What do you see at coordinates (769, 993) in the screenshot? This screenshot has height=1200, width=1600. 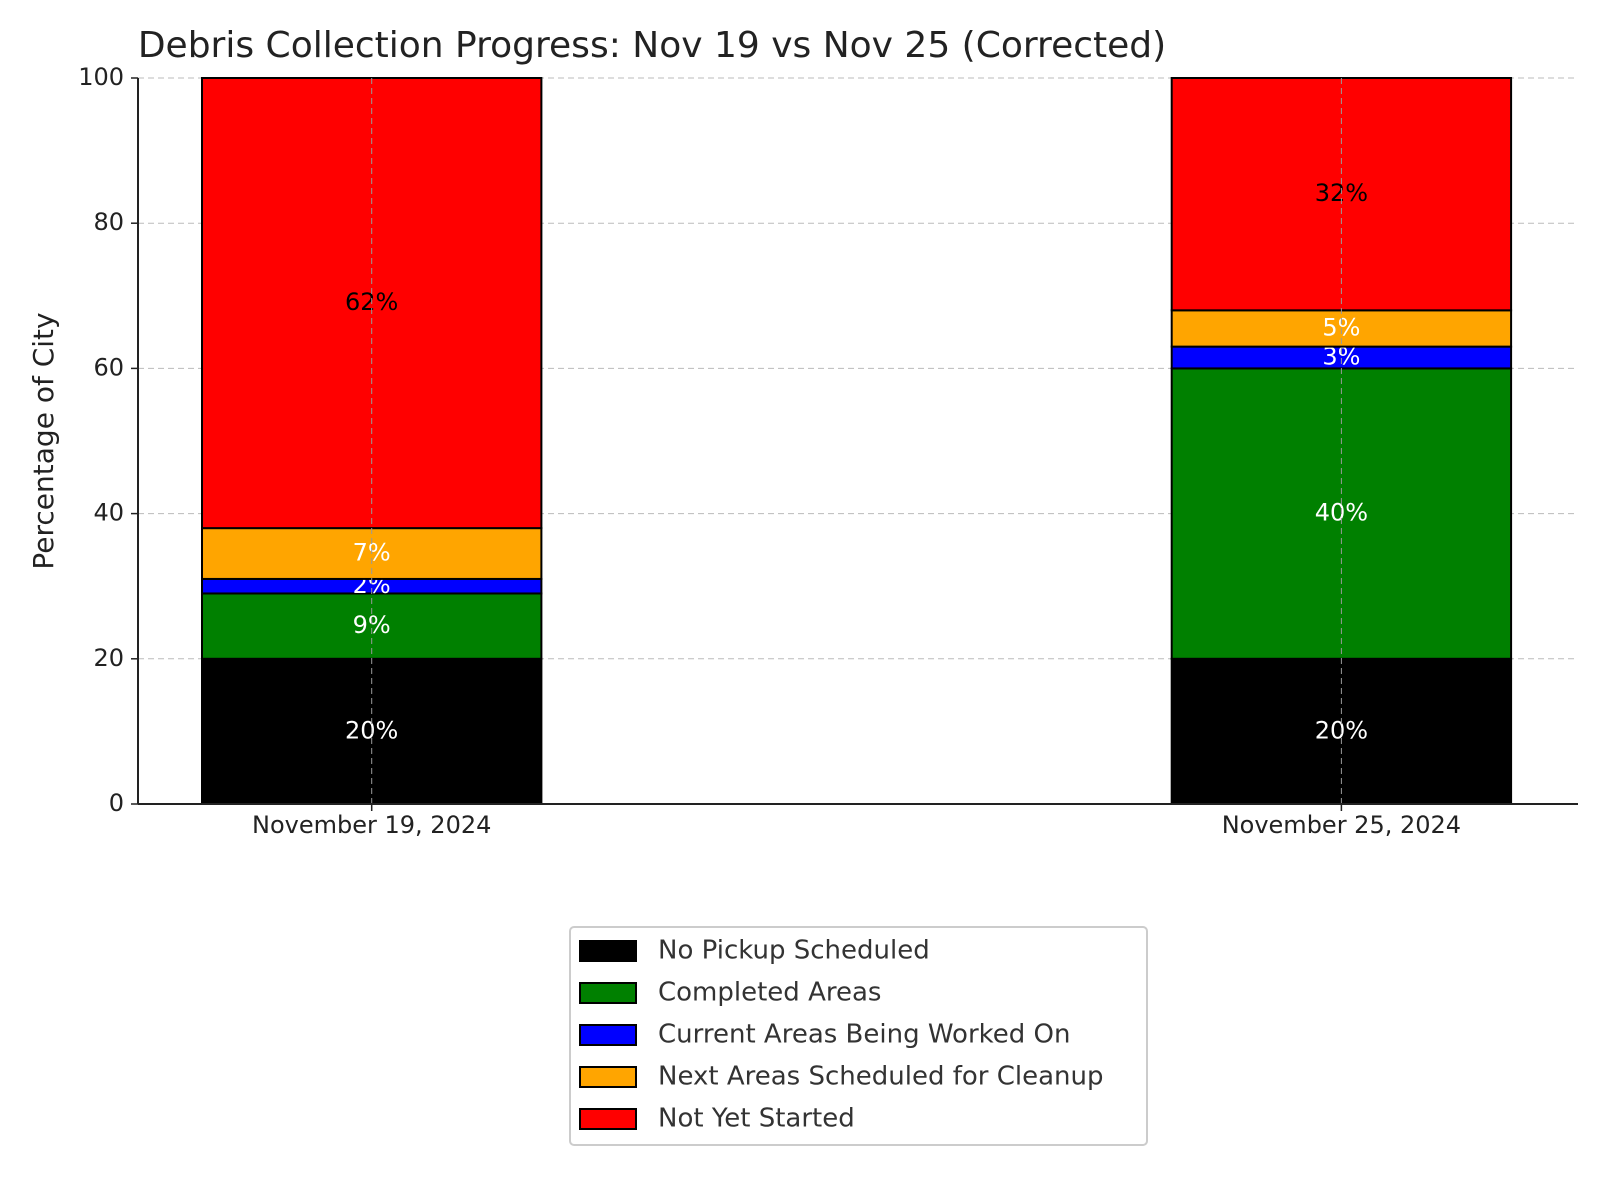 I see `legend-label: Completed Areas` at bounding box center [769, 993].